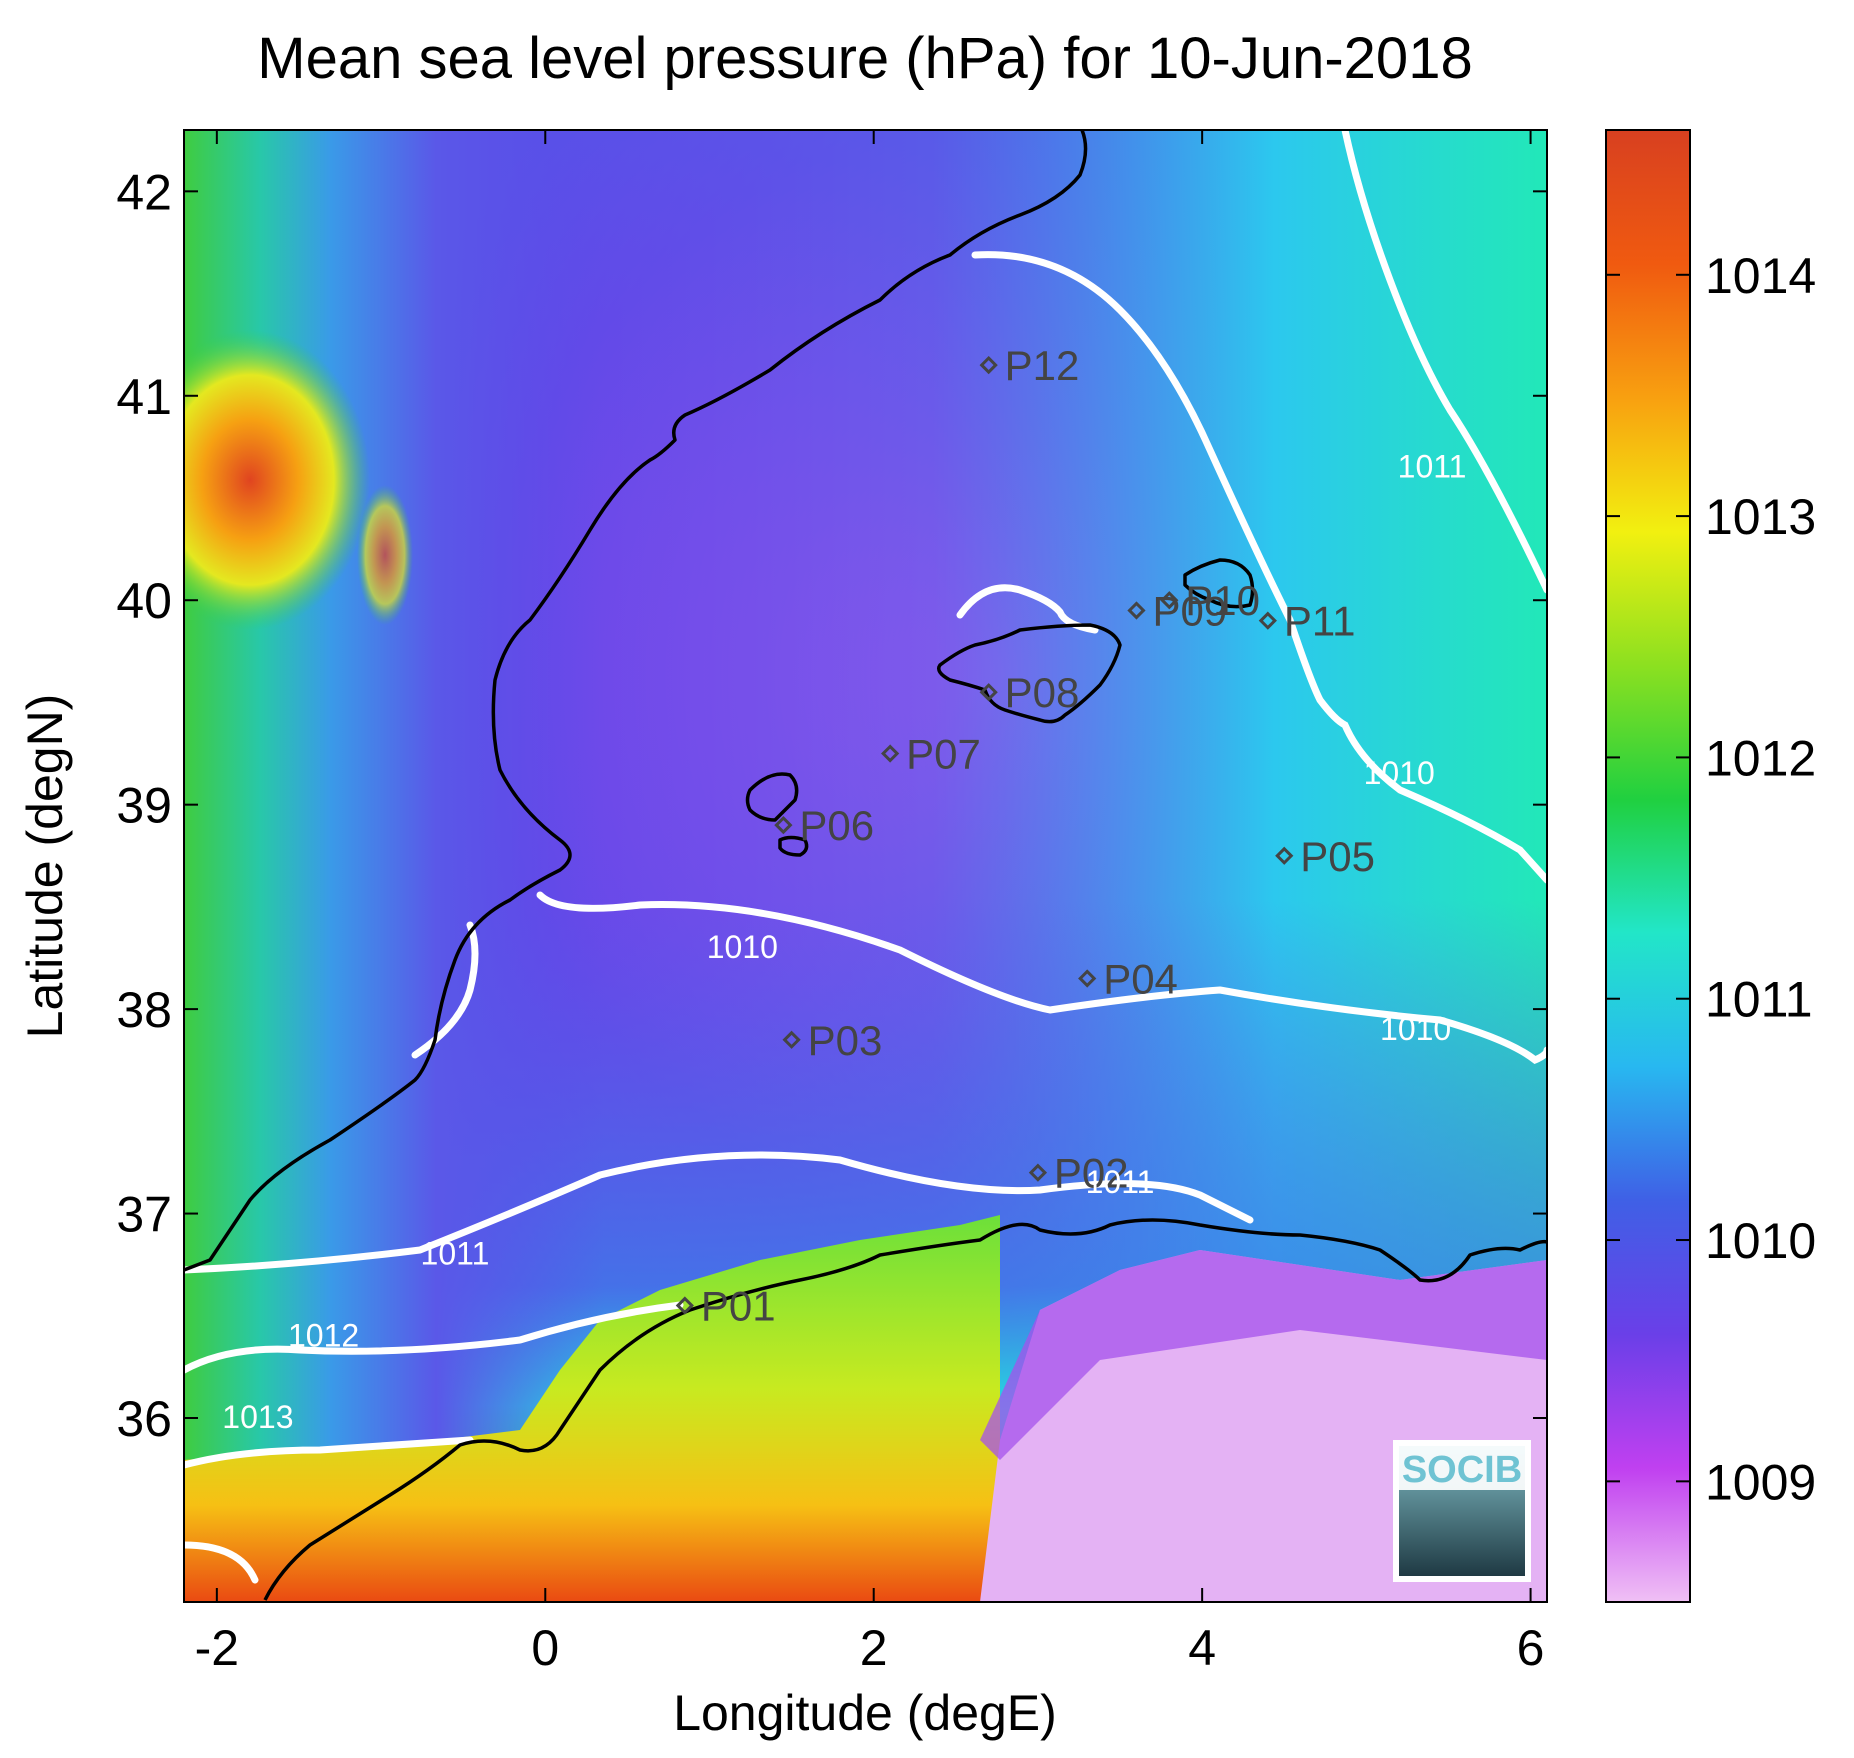  Describe the element at coordinates (1202, 1648) in the screenshot. I see `x-tick-label: 4` at that location.